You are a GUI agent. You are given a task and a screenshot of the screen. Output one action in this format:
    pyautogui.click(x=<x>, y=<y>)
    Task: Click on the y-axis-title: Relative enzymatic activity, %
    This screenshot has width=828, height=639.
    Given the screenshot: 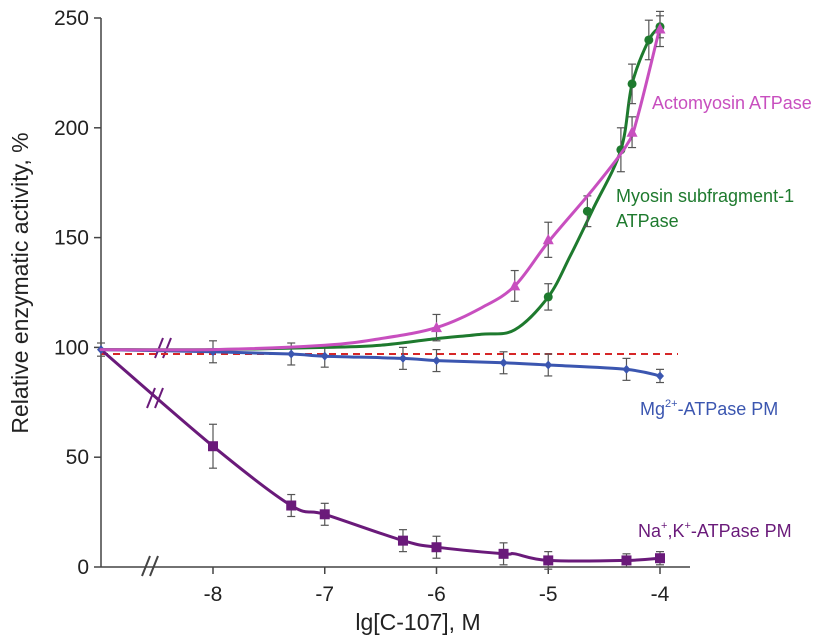 What is the action you would take?
    pyautogui.click(x=20, y=282)
    